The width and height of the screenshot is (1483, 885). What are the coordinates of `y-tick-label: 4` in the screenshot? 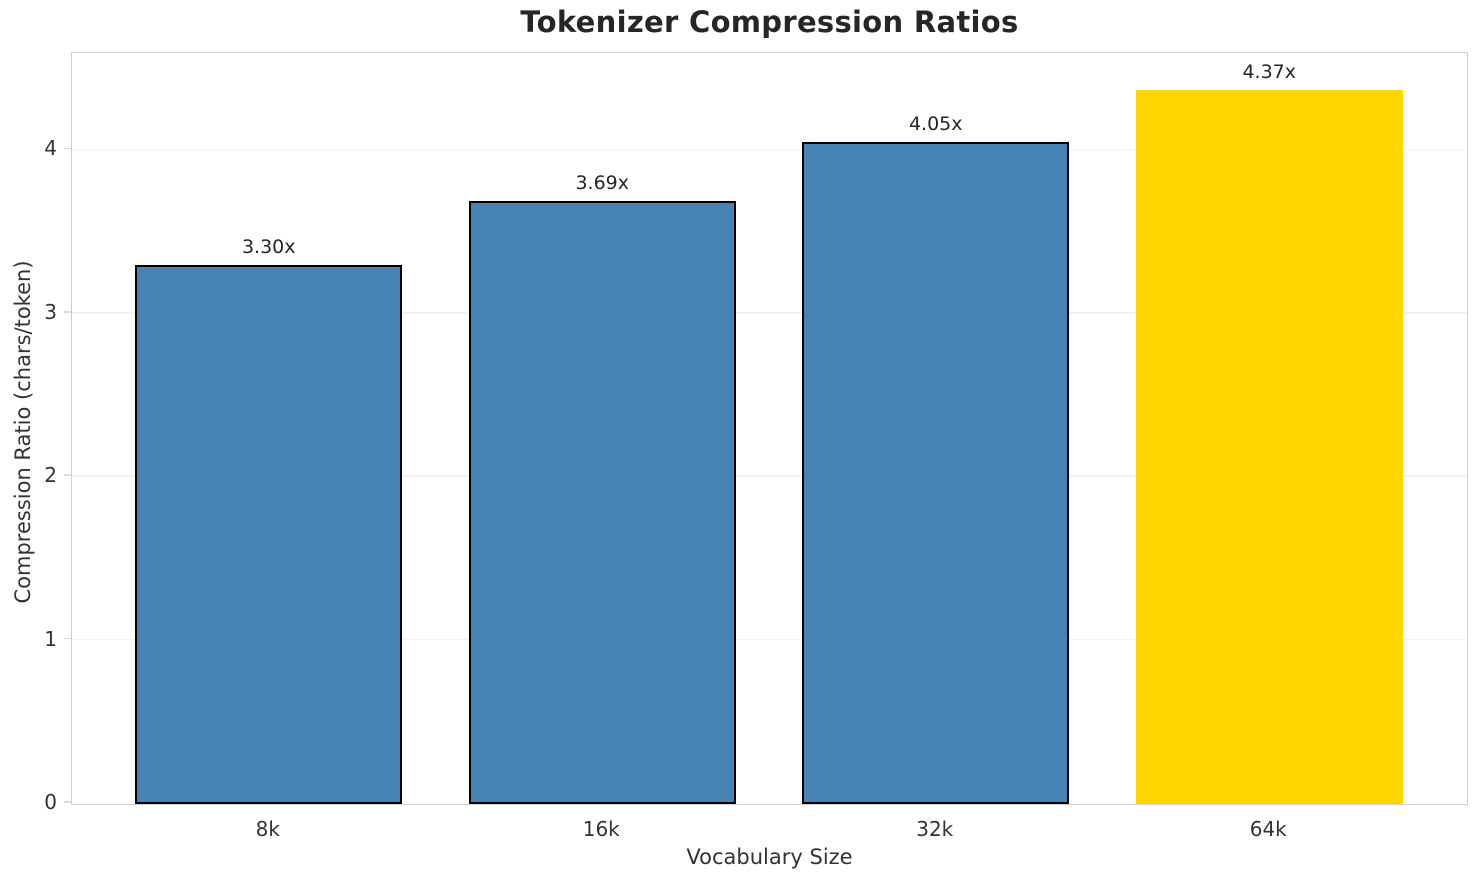 It's located at (50, 148).